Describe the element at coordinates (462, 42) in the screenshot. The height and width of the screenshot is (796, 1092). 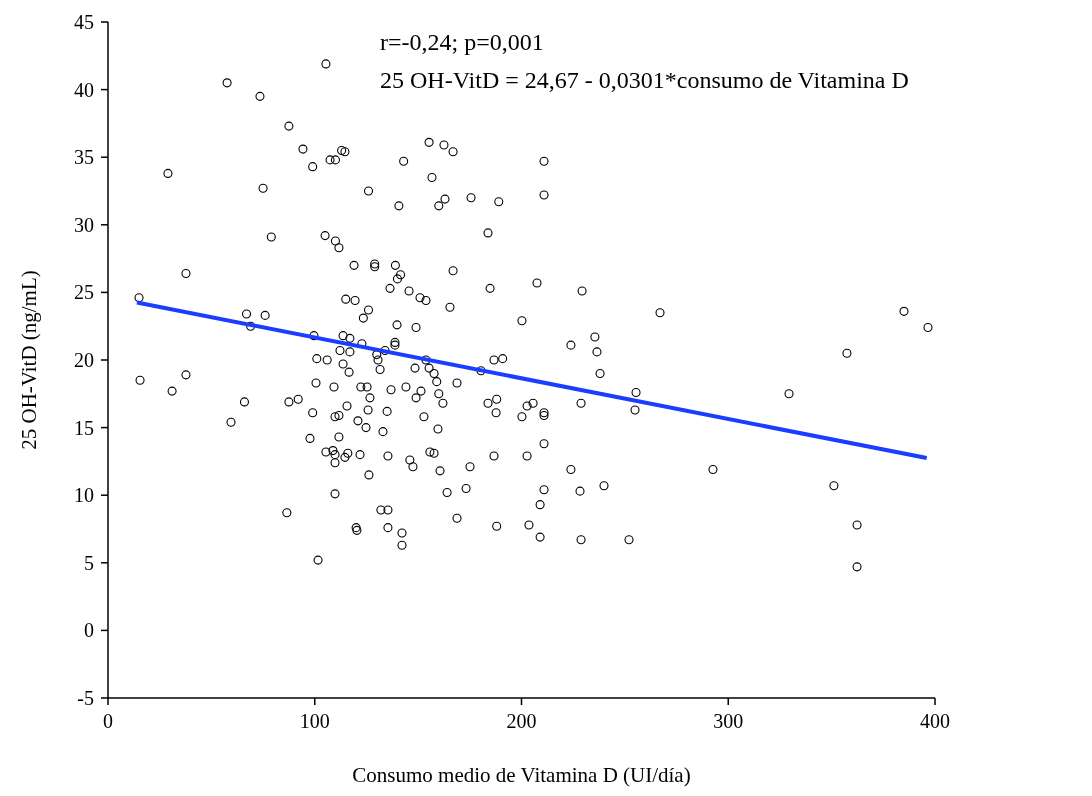
I see `annotation: r=-0,24; p=0,001` at that location.